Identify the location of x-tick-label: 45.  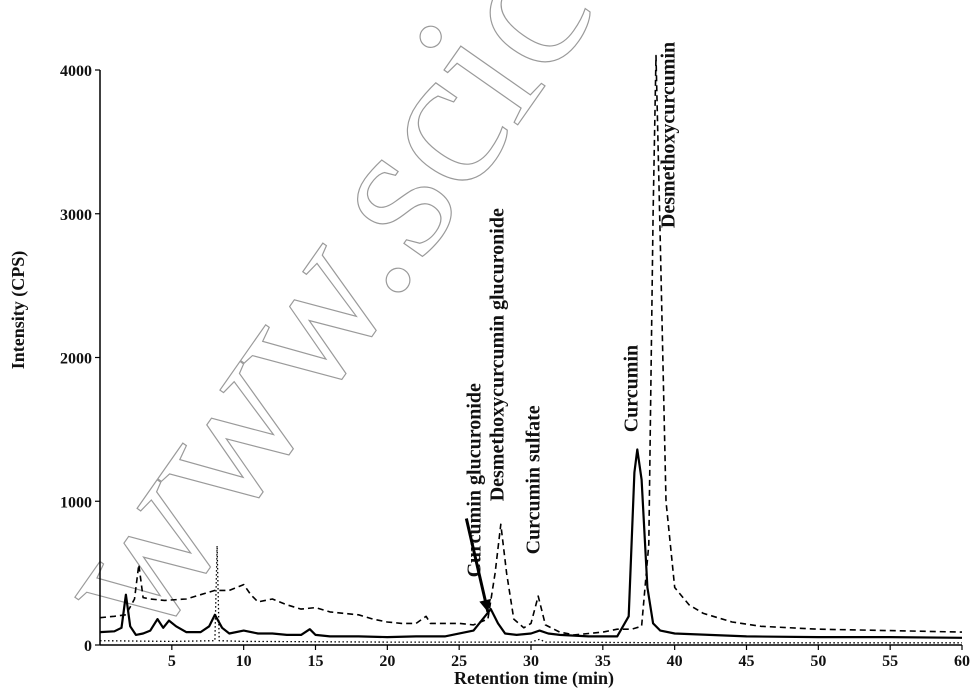
(747, 661).